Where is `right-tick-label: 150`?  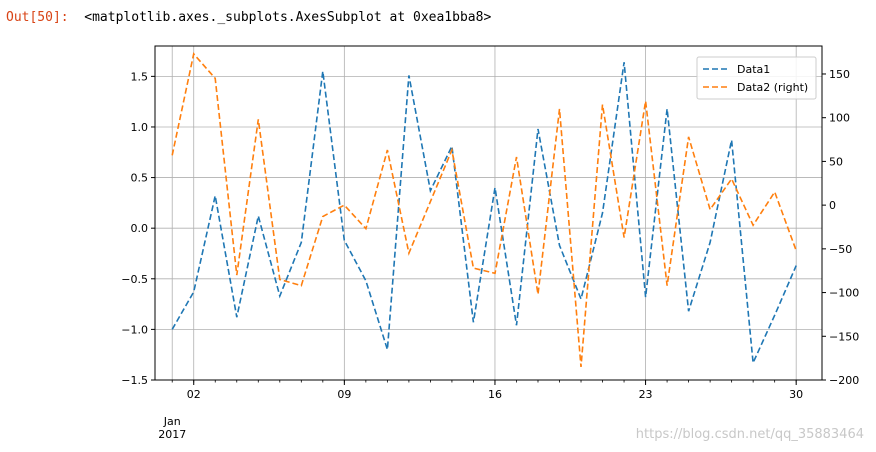 right-tick-label: 150 is located at coordinates (839, 74).